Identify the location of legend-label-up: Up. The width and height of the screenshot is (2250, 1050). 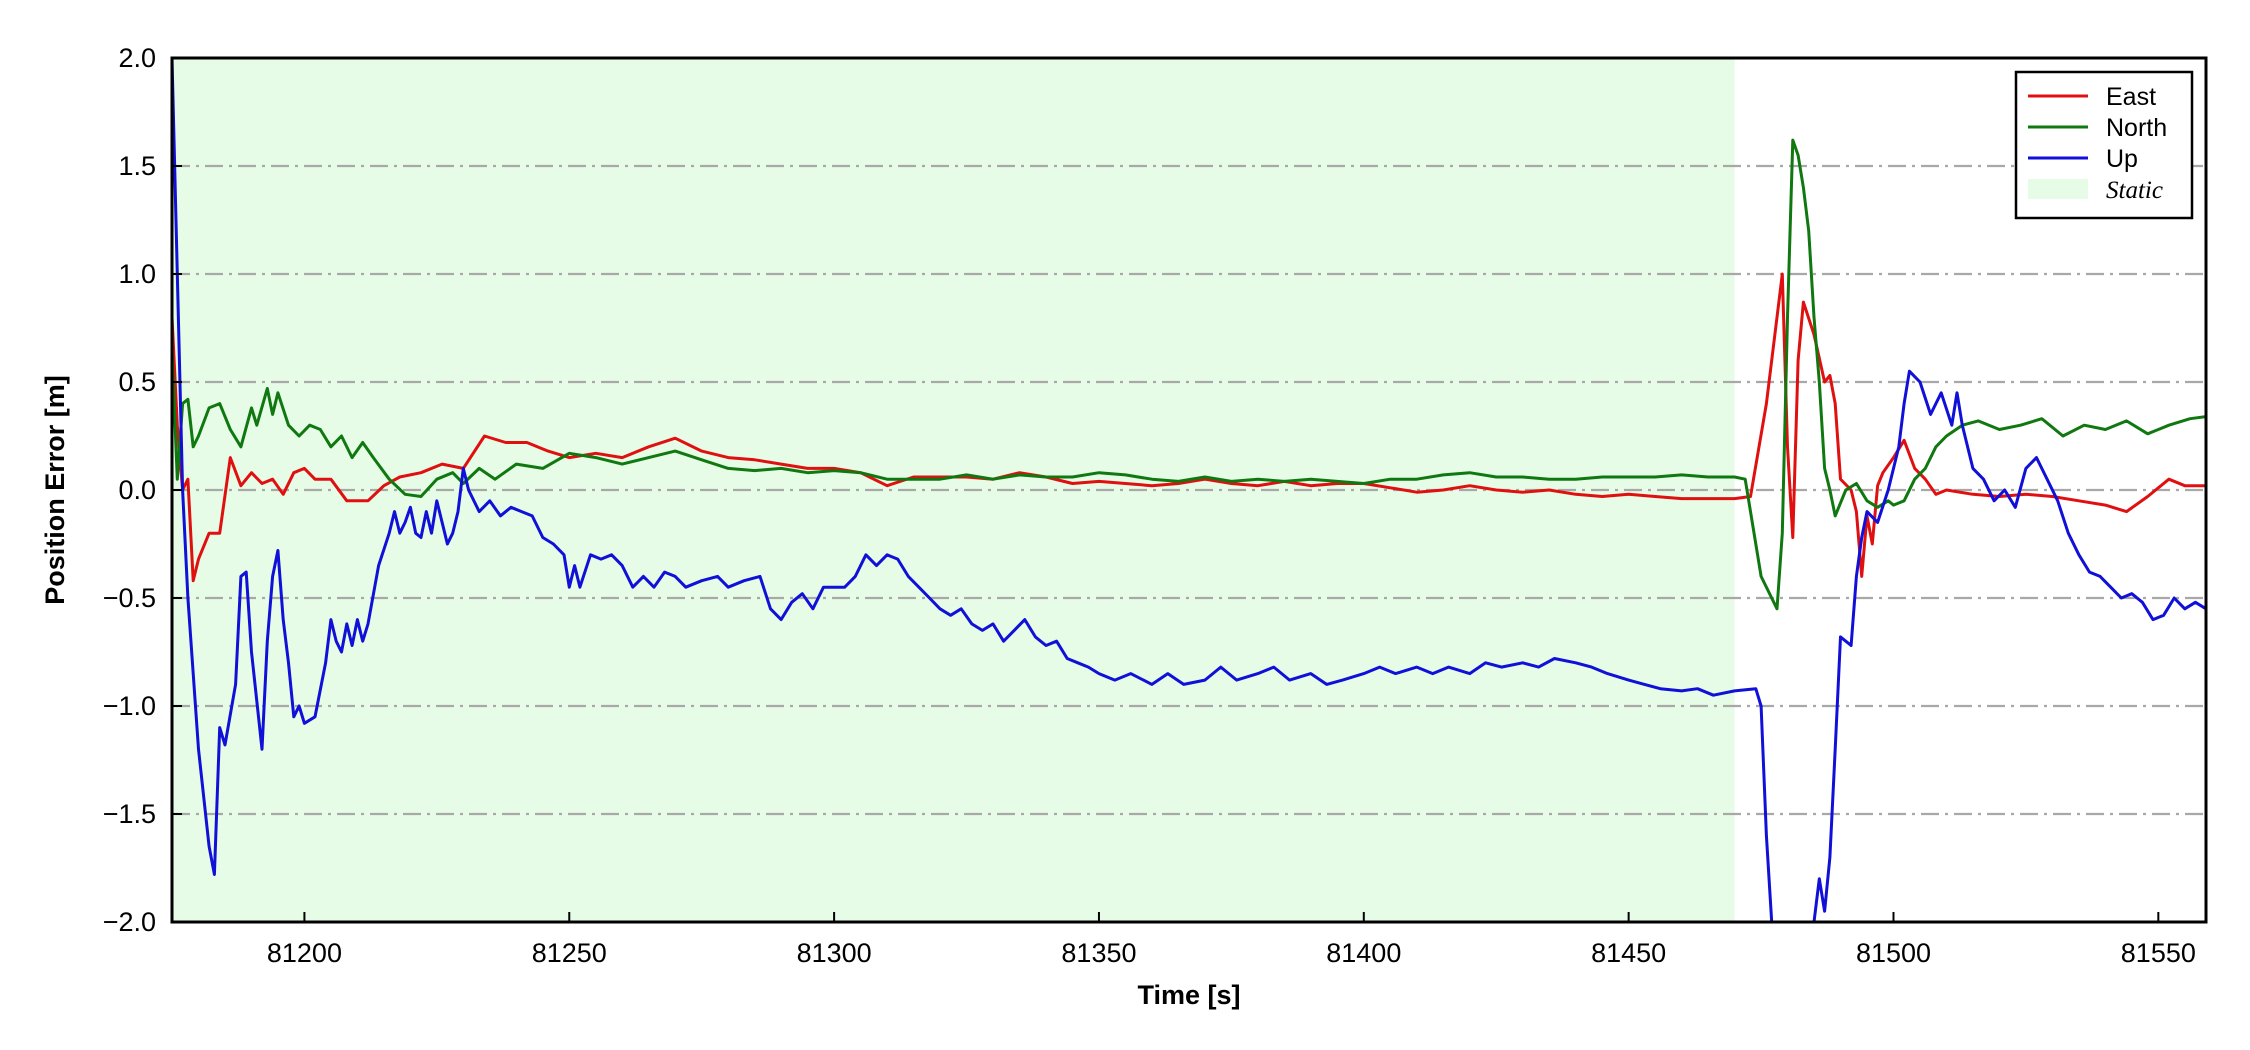
(2122, 159).